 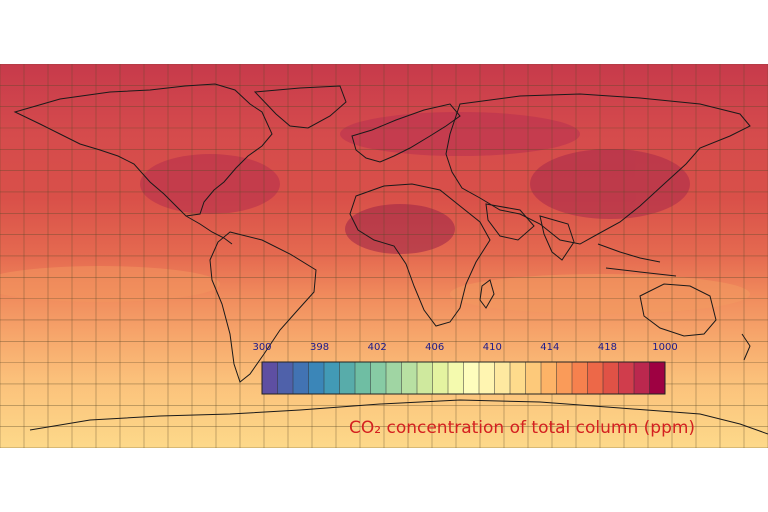 I want to click on colorbar-tick-label: 402, so click(x=377, y=347).